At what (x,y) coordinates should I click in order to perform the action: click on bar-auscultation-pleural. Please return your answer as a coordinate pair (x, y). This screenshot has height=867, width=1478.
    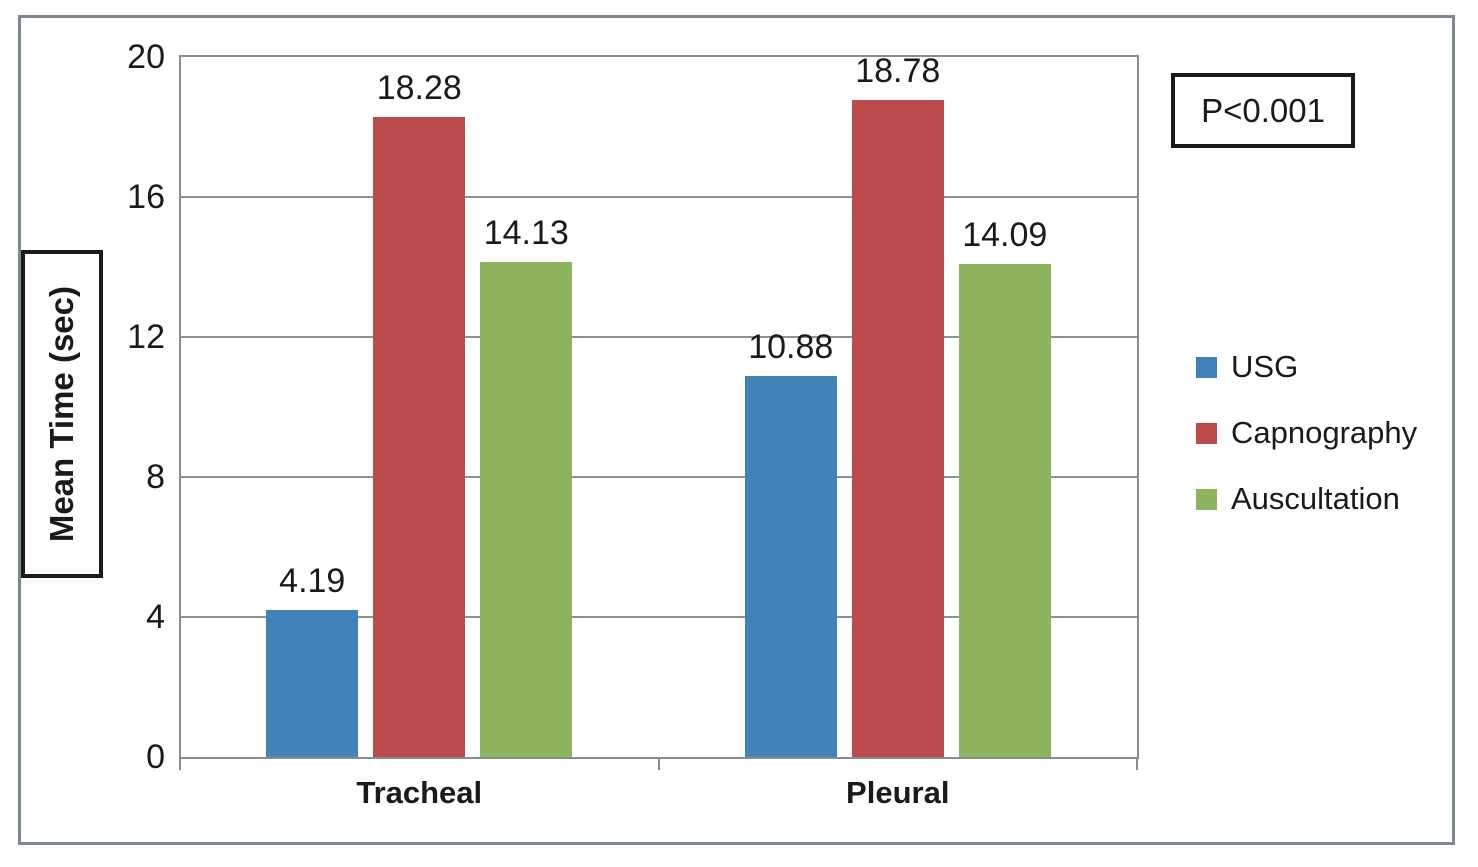
    Looking at the image, I should click on (1004, 510).